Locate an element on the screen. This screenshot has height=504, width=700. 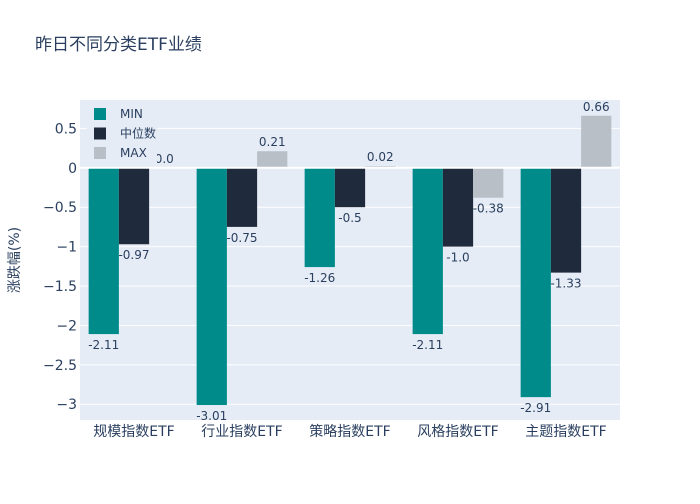
data-label: -1.33 is located at coordinates (565, 284).